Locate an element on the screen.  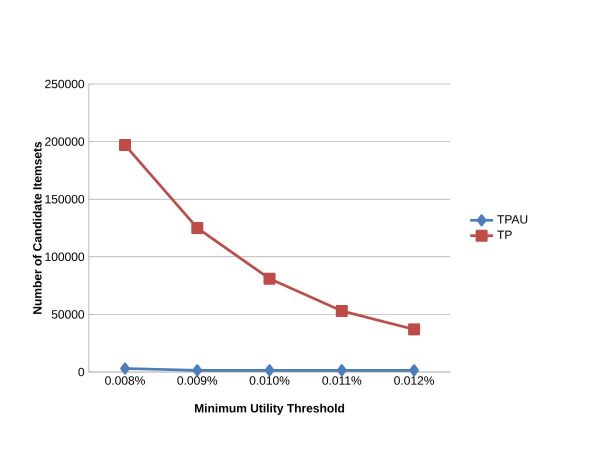
x-tick-label: 0.011% is located at coordinates (342, 380).